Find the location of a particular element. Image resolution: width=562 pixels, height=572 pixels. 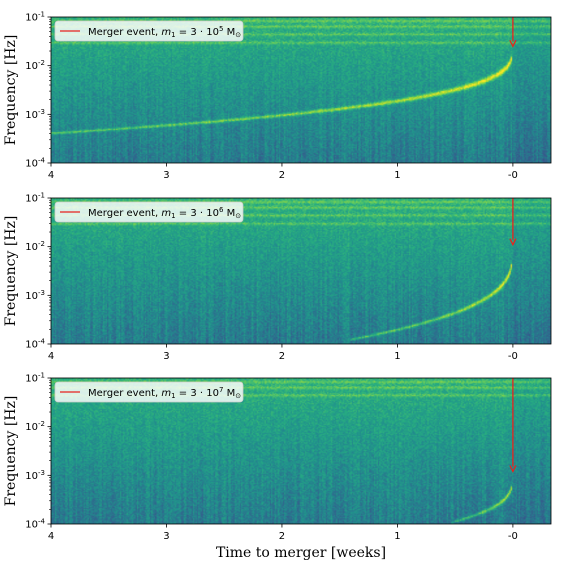

legend-label: Merger event, m1 = 3 · 106 M⊙ is located at coordinates (164, 213).